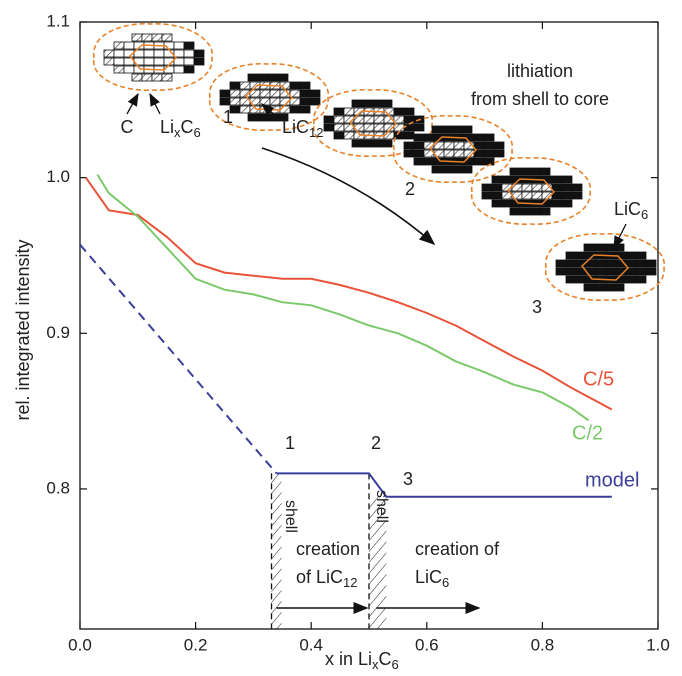 The height and width of the screenshot is (676, 682). What do you see at coordinates (58, 20) in the screenshot?
I see `y-tick-label: 1.1` at bounding box center [58, 20].